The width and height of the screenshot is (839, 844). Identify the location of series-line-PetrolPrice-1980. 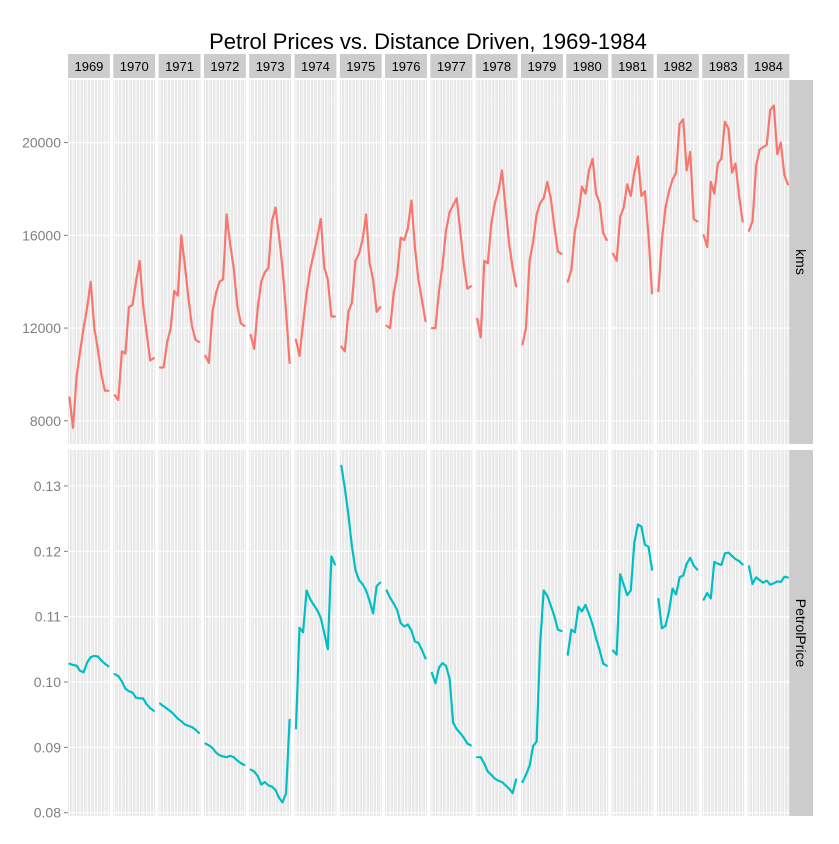
(587, 635).